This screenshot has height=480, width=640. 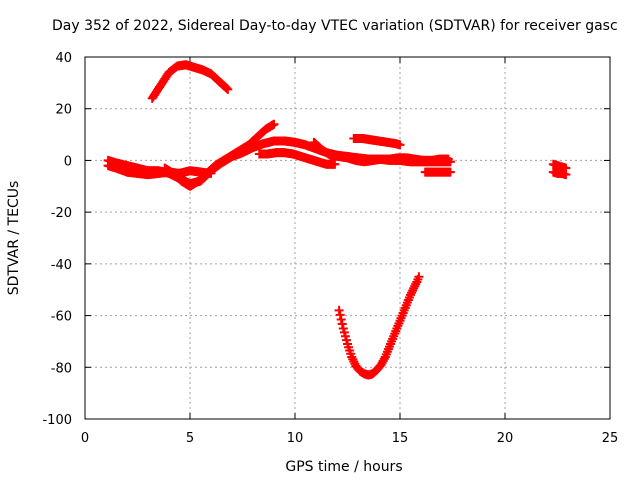 I want to click on y-tick-label: 20, so click(x=63, y=110).